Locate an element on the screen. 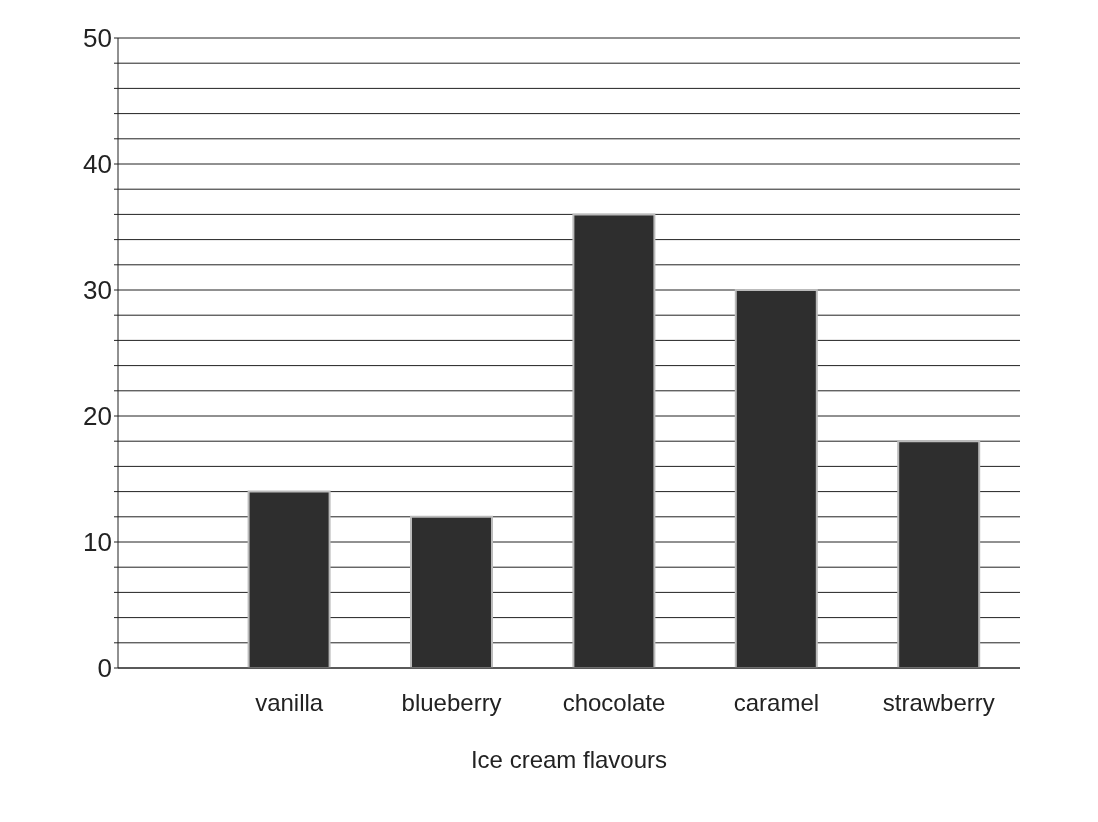 This screenshot has height=822, width=1098. x-axis-title: Ice cream flavours is located at coordinates (569, 759).